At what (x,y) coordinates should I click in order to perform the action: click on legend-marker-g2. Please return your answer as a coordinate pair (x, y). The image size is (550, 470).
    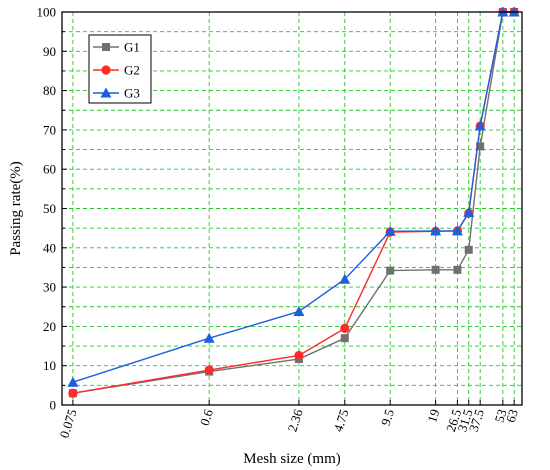
    Looking at the image, I should click on (106, 70).